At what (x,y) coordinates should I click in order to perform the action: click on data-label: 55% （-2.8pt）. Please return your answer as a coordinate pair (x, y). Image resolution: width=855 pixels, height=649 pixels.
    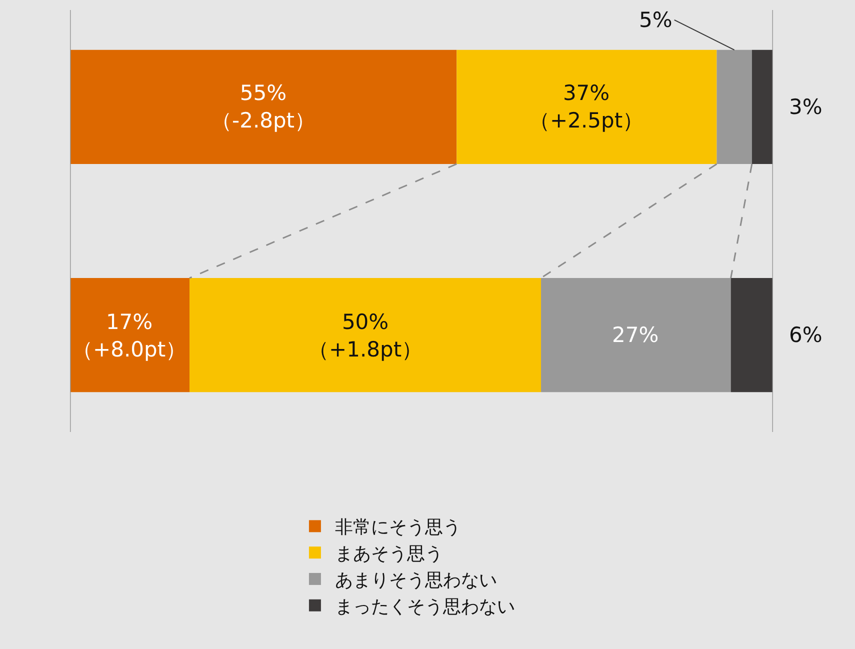
    Looking at the image, I should click on (263, 106).